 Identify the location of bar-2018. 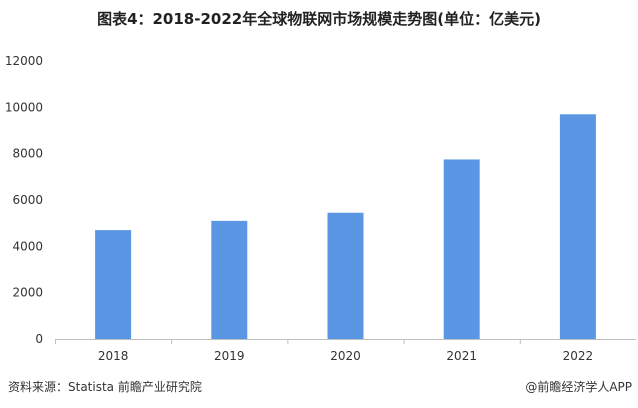
(113, 284).